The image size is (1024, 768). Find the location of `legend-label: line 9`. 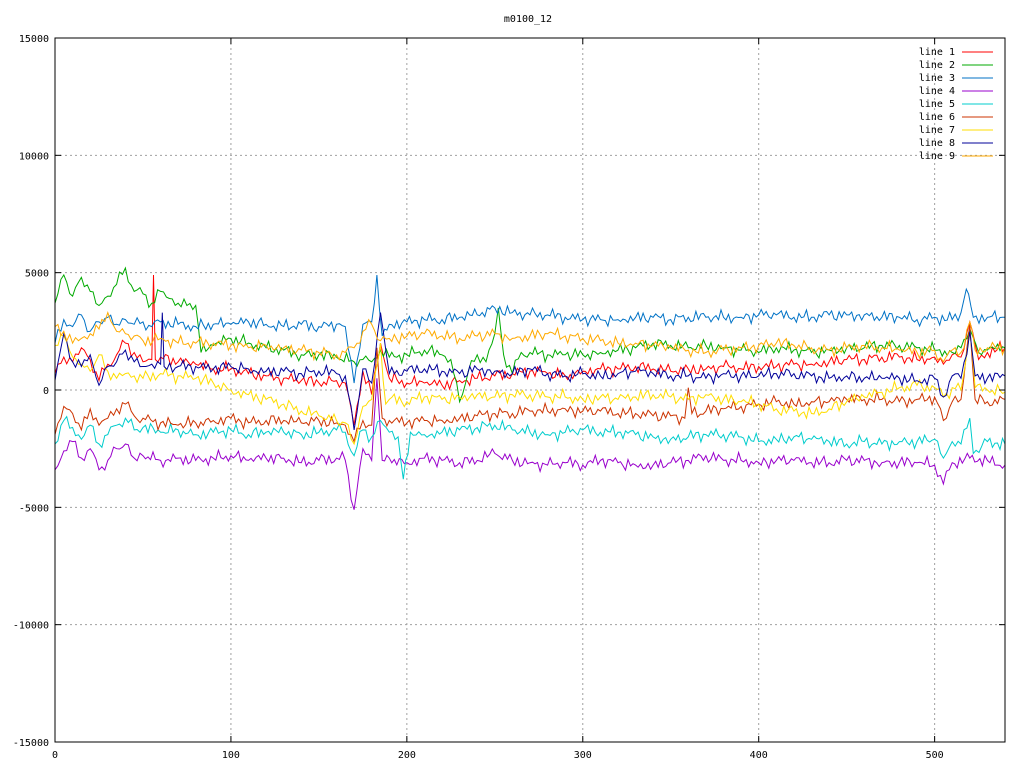

legend-label: line 9 is located at coordinates (937, 156).